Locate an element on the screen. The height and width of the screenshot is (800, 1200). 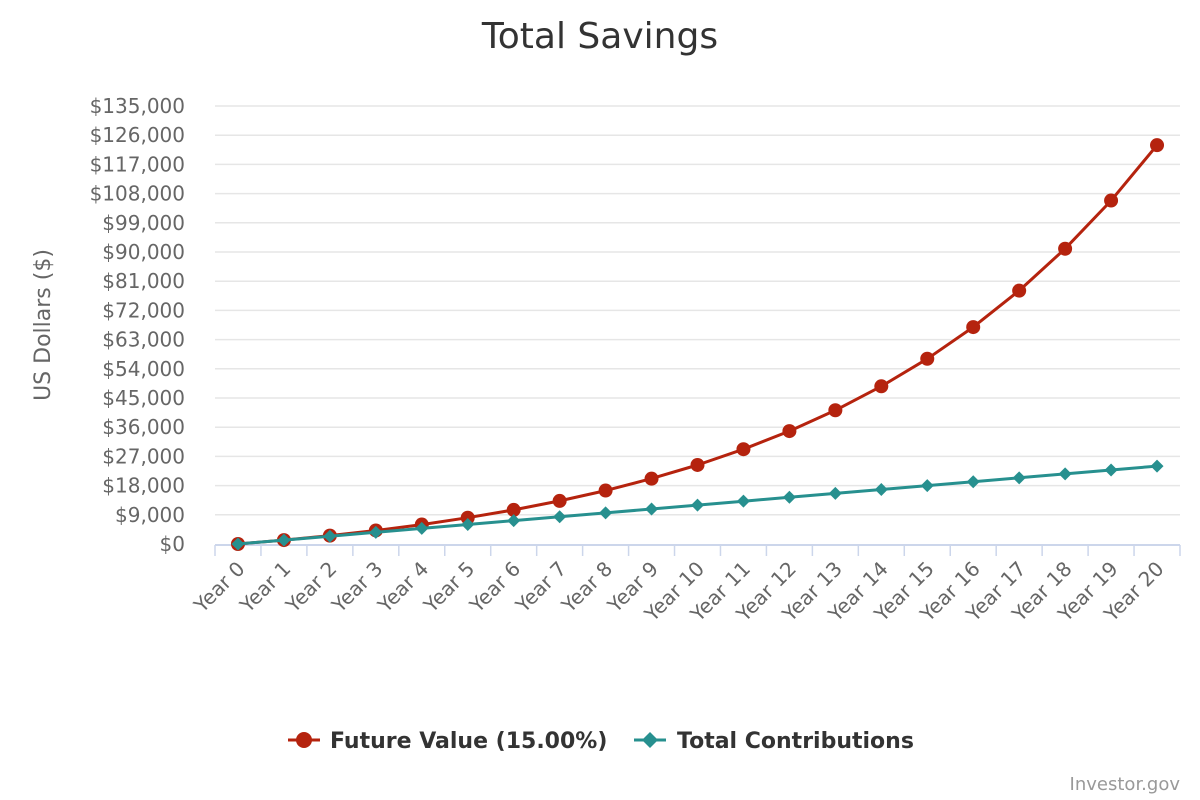
y-axis-title: US Dollars ($) is located at coordinates (43, 325).